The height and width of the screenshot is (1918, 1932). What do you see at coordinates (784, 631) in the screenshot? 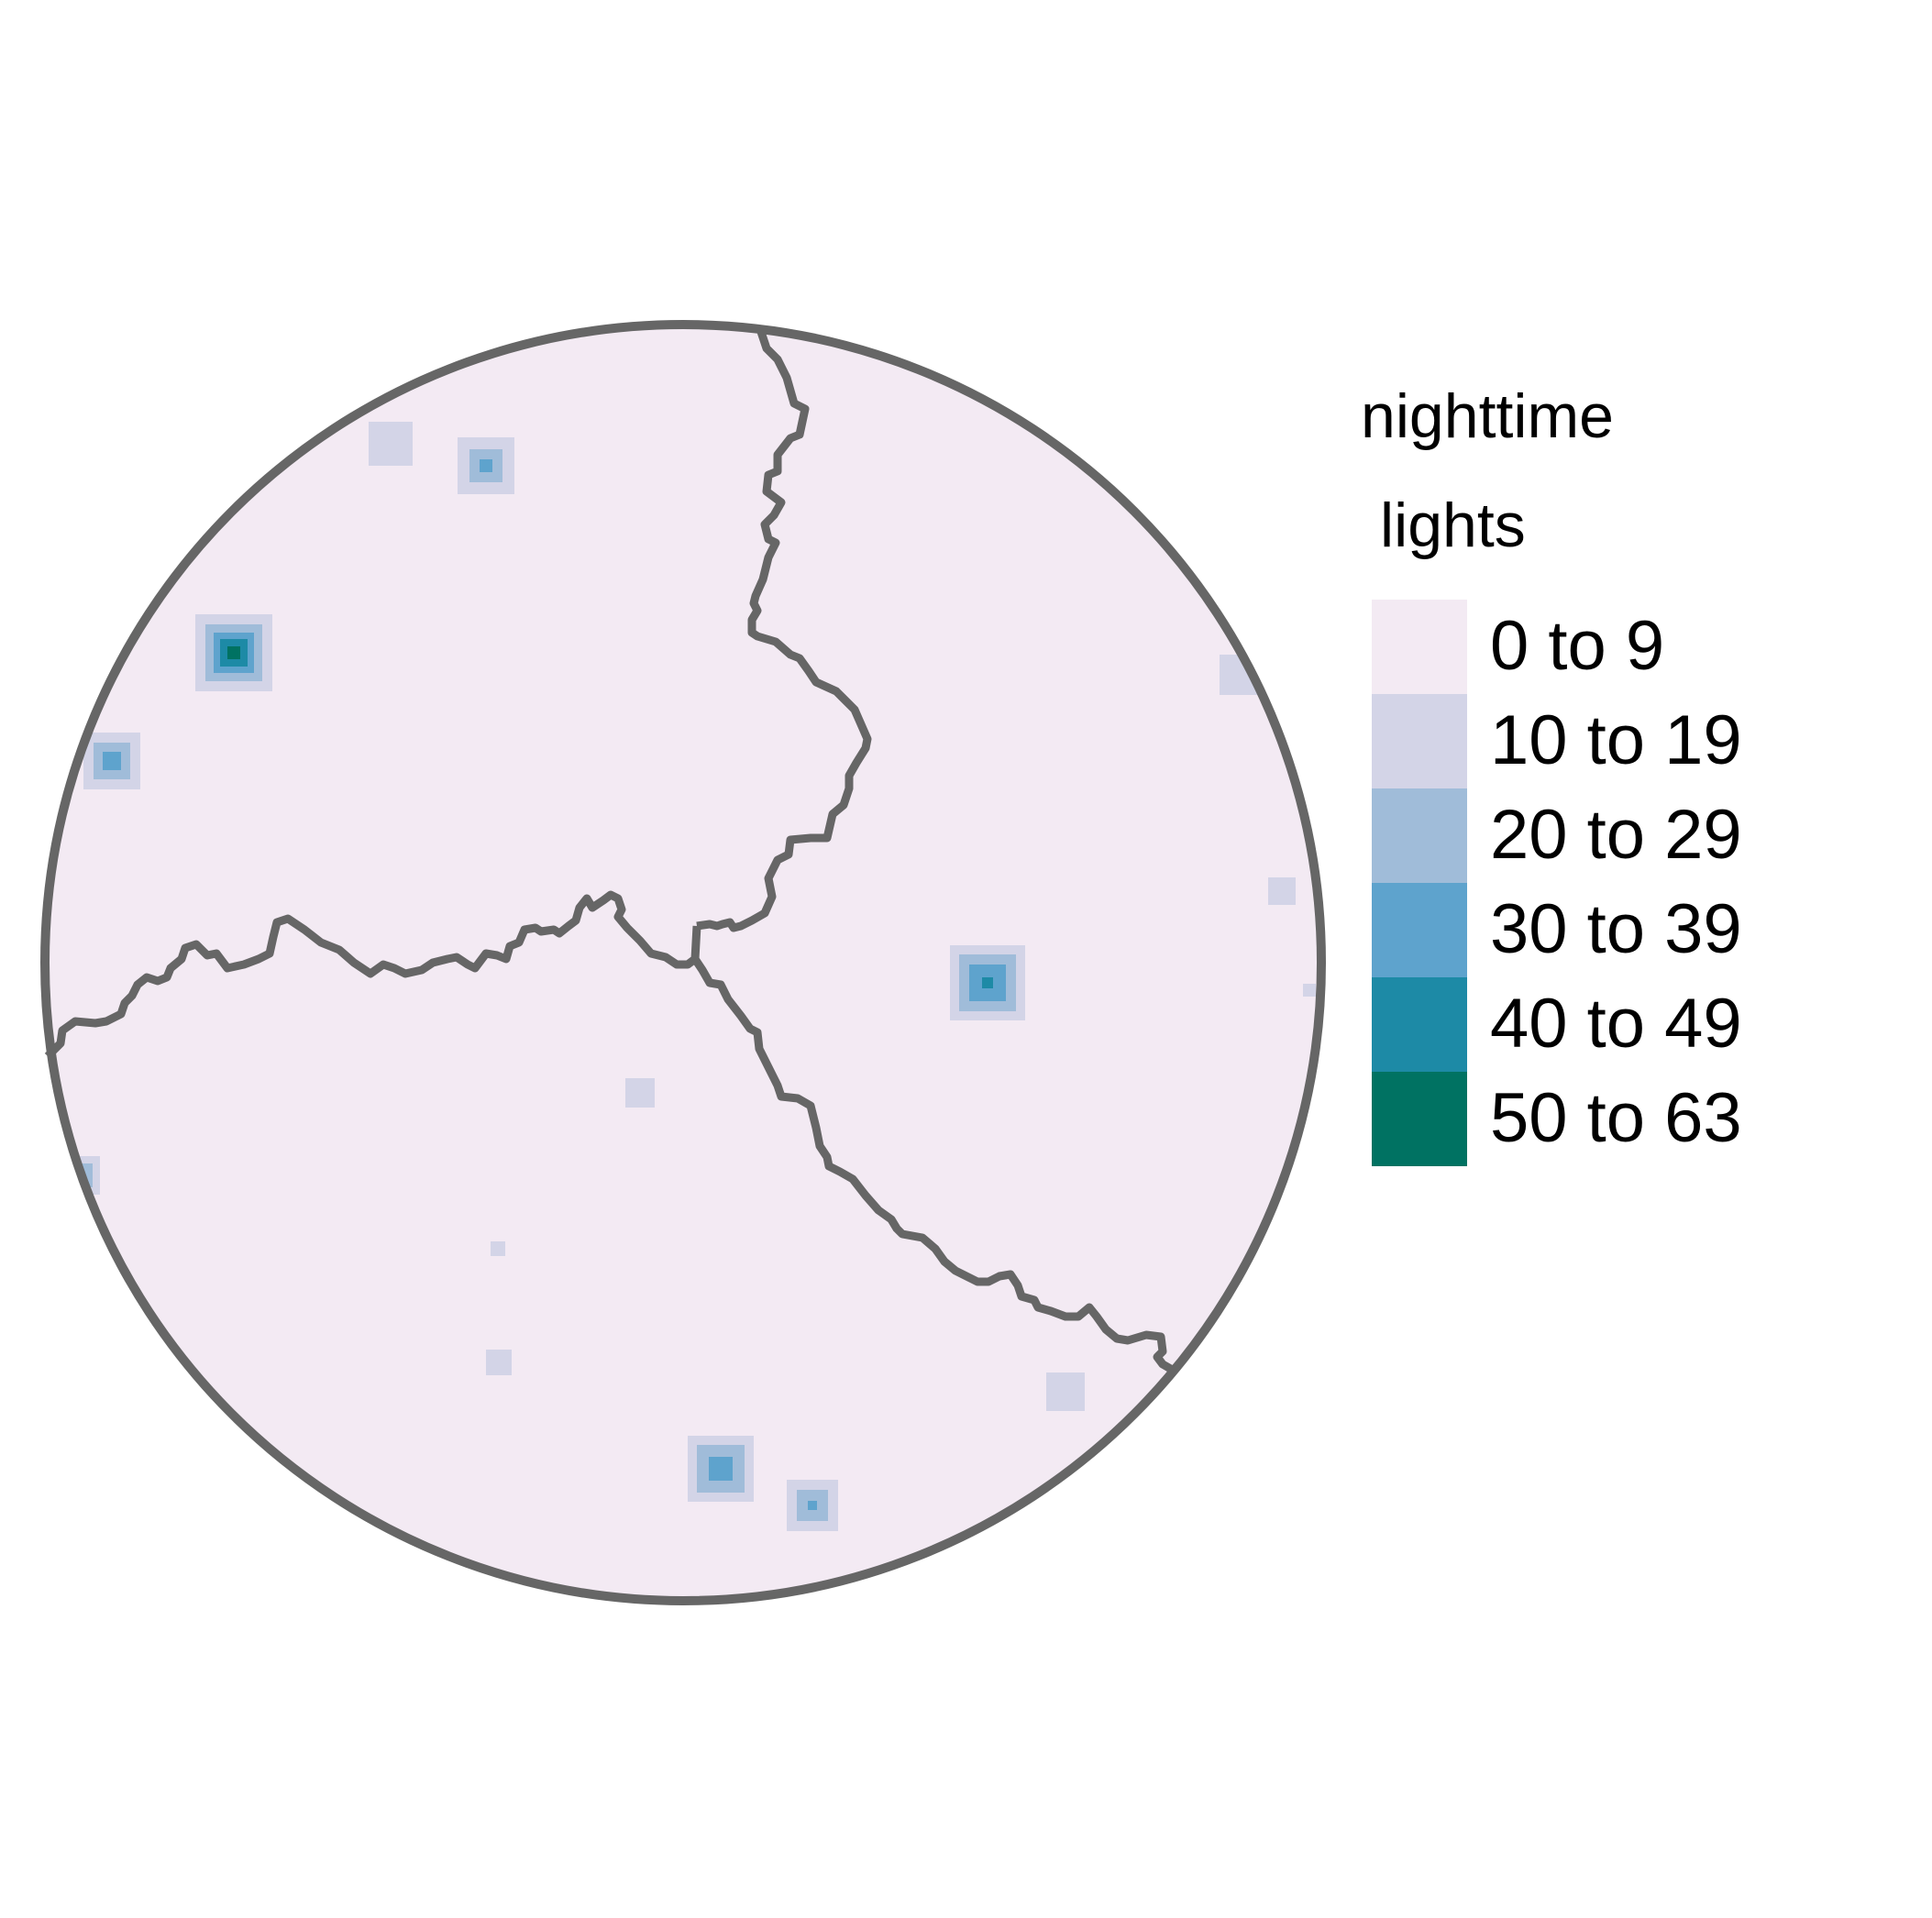
I see `boundary-north` at bounding box center [784, 631].